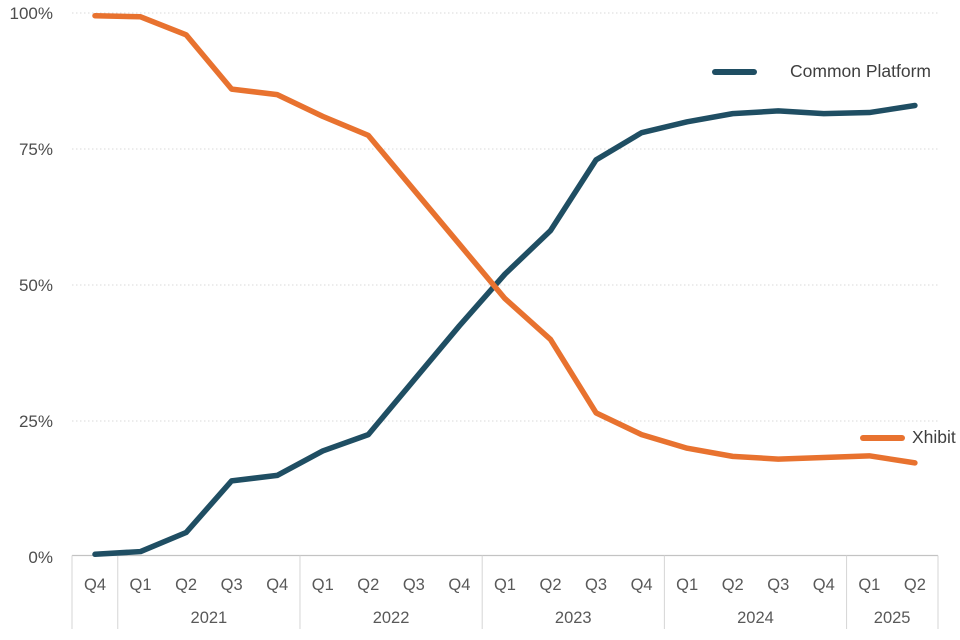 Image resolution: width=960 pixels, height=640 pixels. What do you see at coordinates (573, 618) in the screenshot?
I see `x-tick-year: 2023` at bounding box center [573, 618].